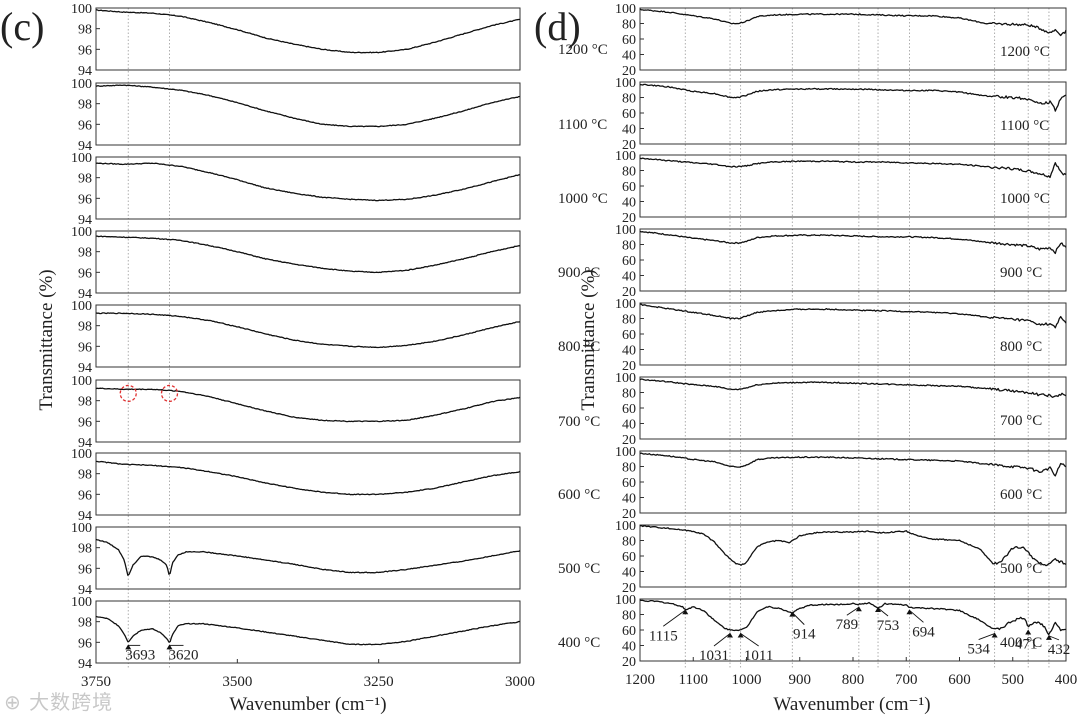  Describe the element at coordinates (520, 682) in the screenshot. I see `x-tick-label: 3000` at that location.